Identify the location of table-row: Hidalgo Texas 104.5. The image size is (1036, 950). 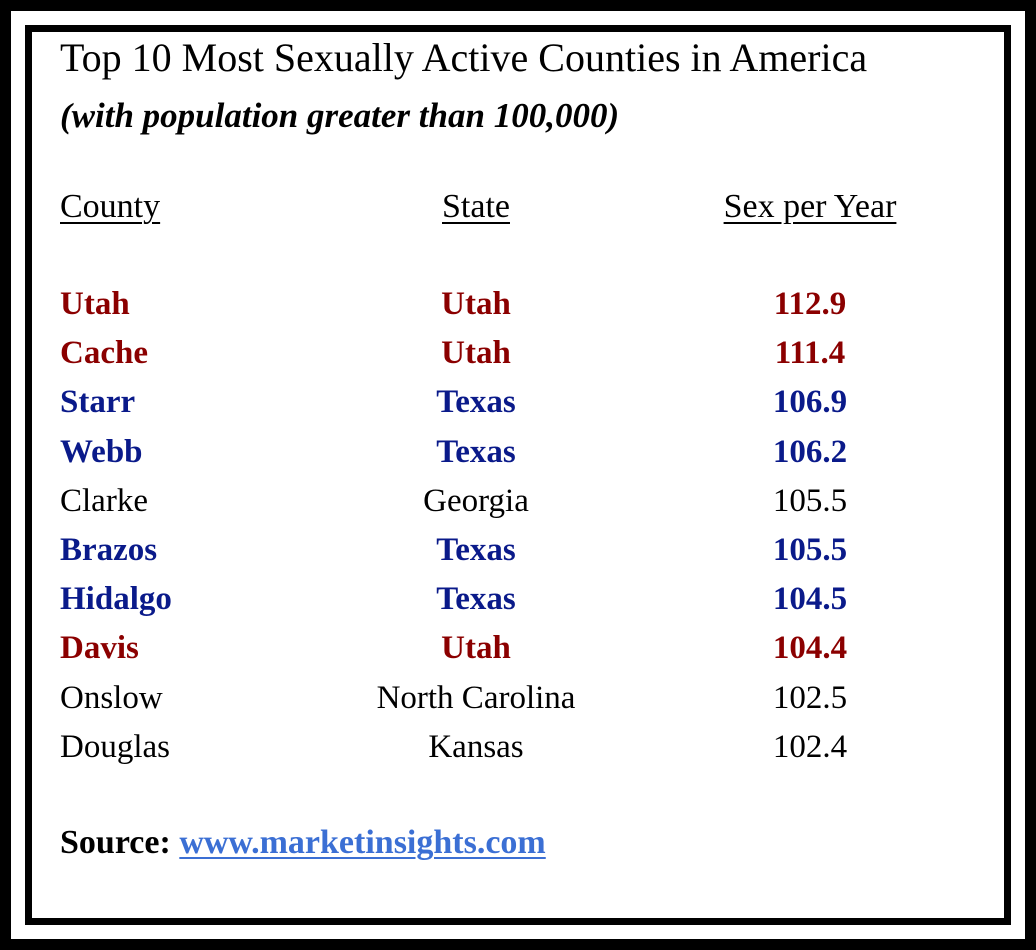
(500, 606).